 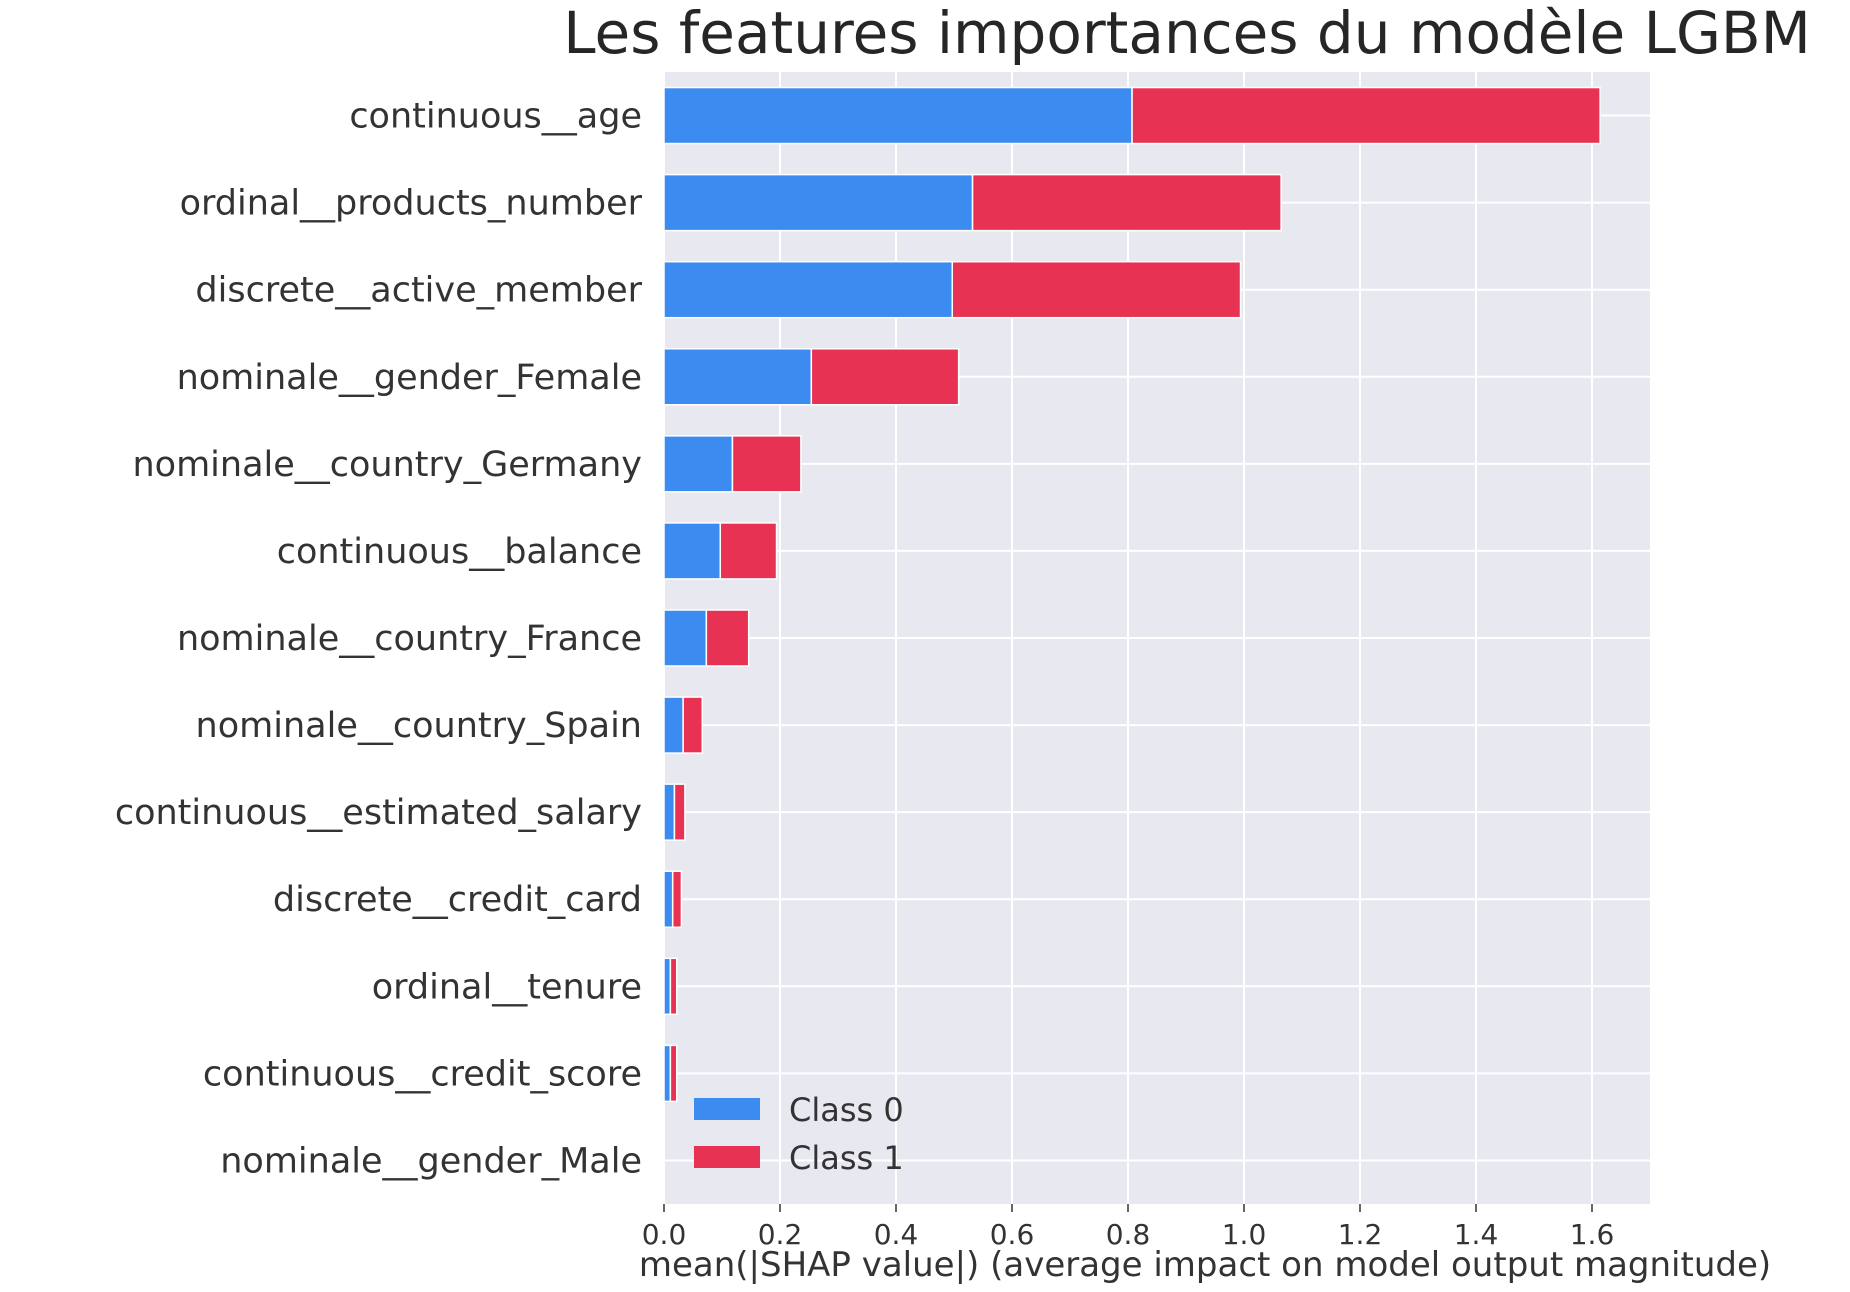 What do you see at coordinates (507, 987) in the screenshot?
I see `y-tick-label: ordinal__tenure` at bounding box center [507, 987].